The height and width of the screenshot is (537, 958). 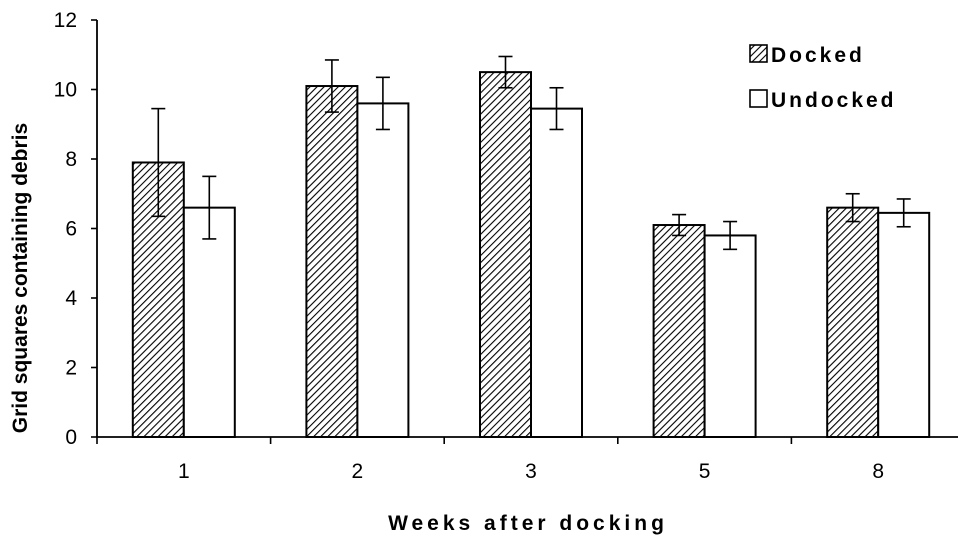 I want to click on legend-label-docked: Docked, so click(x=818, y=55).